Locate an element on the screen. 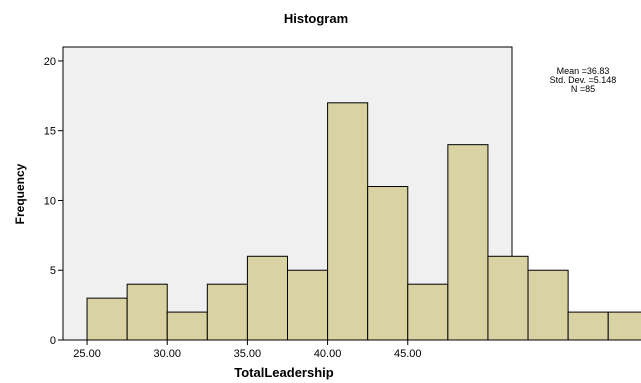 Image resolution: width=641 pixels, height=383 pixels. x-tick-label: 30.00 is located at coordinates (167, 354).